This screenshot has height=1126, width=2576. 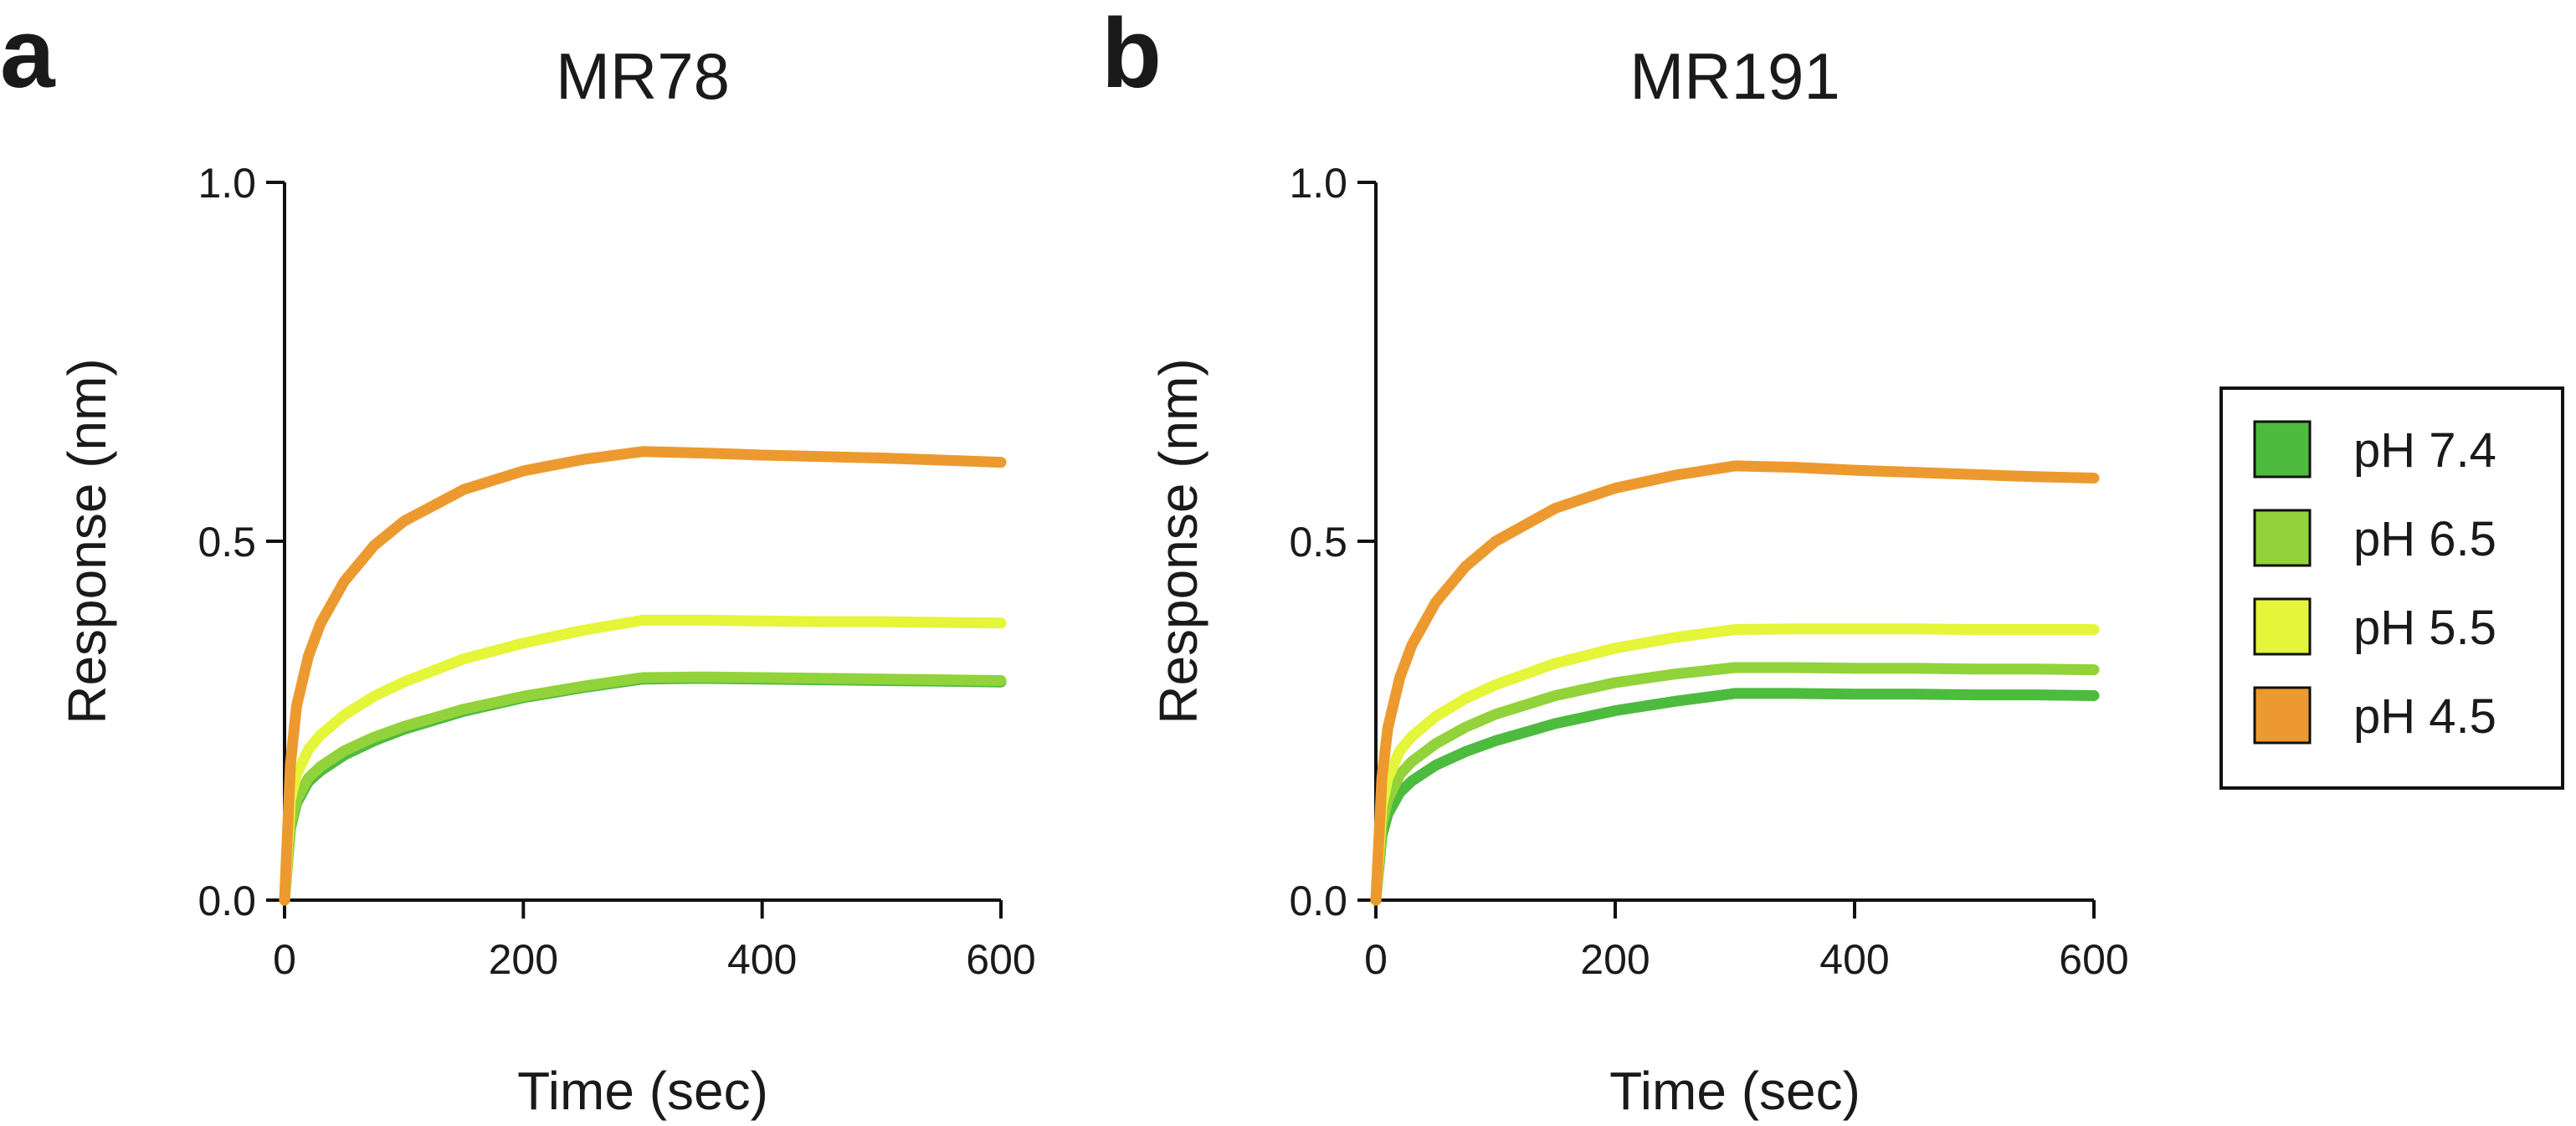 I want to click on legend-label: pH 5.5, so click(x=2424, y=628).